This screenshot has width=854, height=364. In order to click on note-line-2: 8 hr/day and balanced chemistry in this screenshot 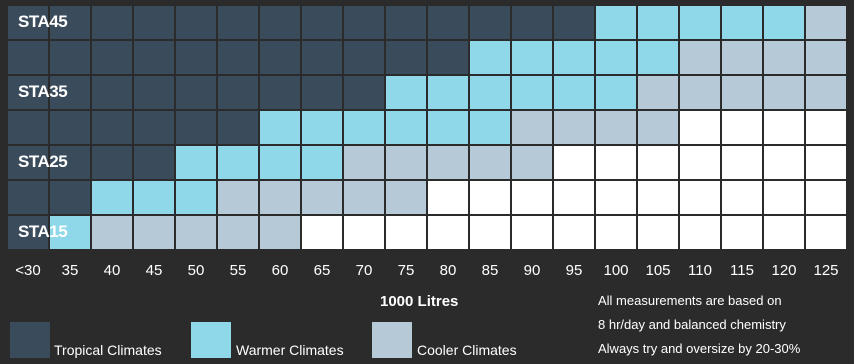, I will do `click(692, 324)`.